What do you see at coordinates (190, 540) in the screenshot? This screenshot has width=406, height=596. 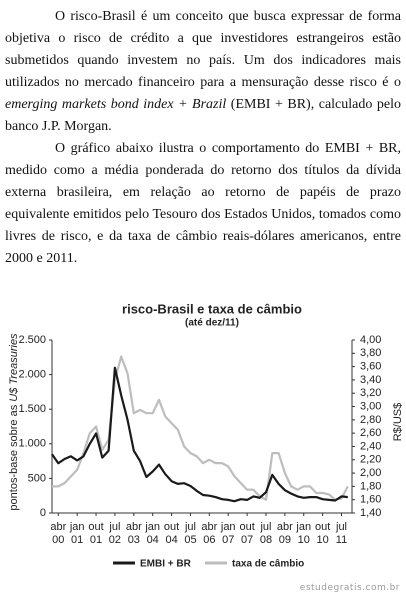 I see `x-tick-label: 05` at bounding box center [190, 540].